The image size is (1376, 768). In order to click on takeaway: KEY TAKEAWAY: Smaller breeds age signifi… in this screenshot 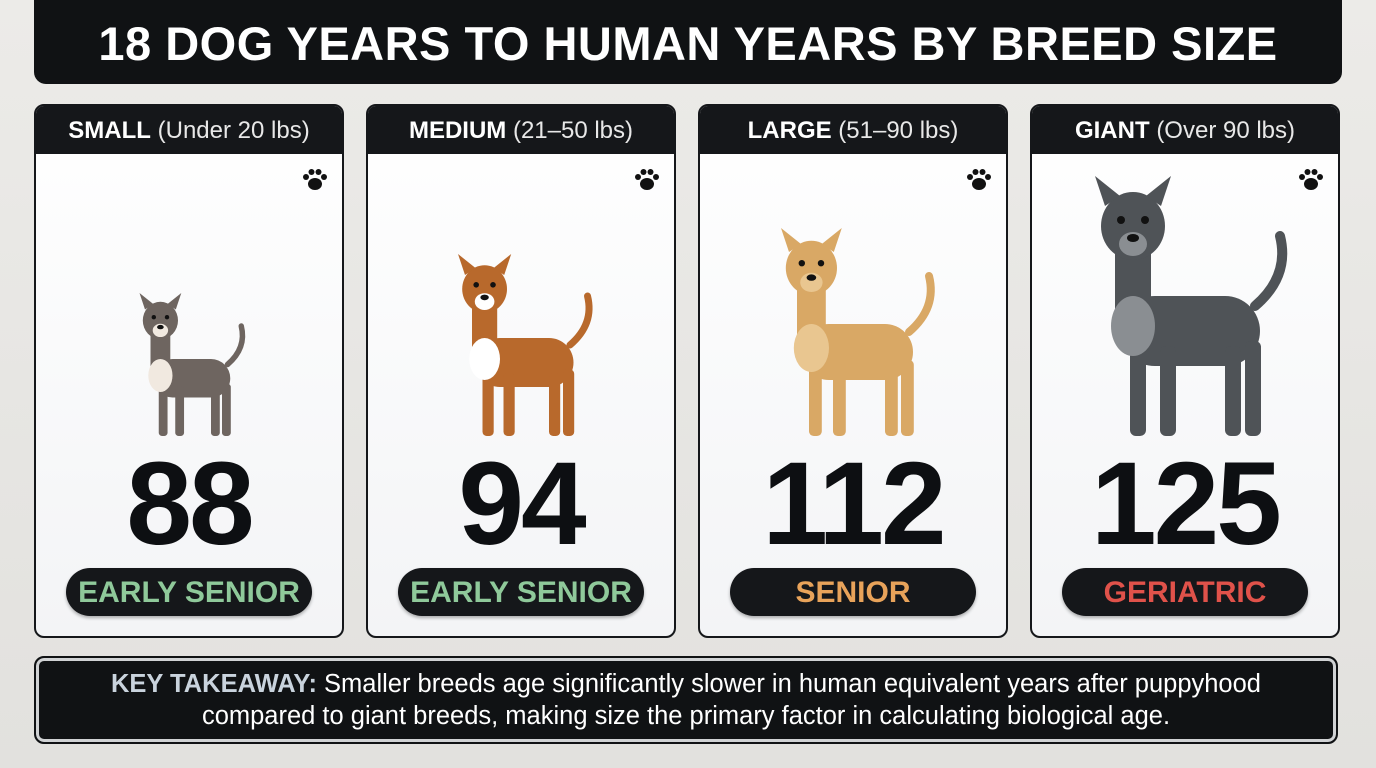, I will do `click(686, 700)`.